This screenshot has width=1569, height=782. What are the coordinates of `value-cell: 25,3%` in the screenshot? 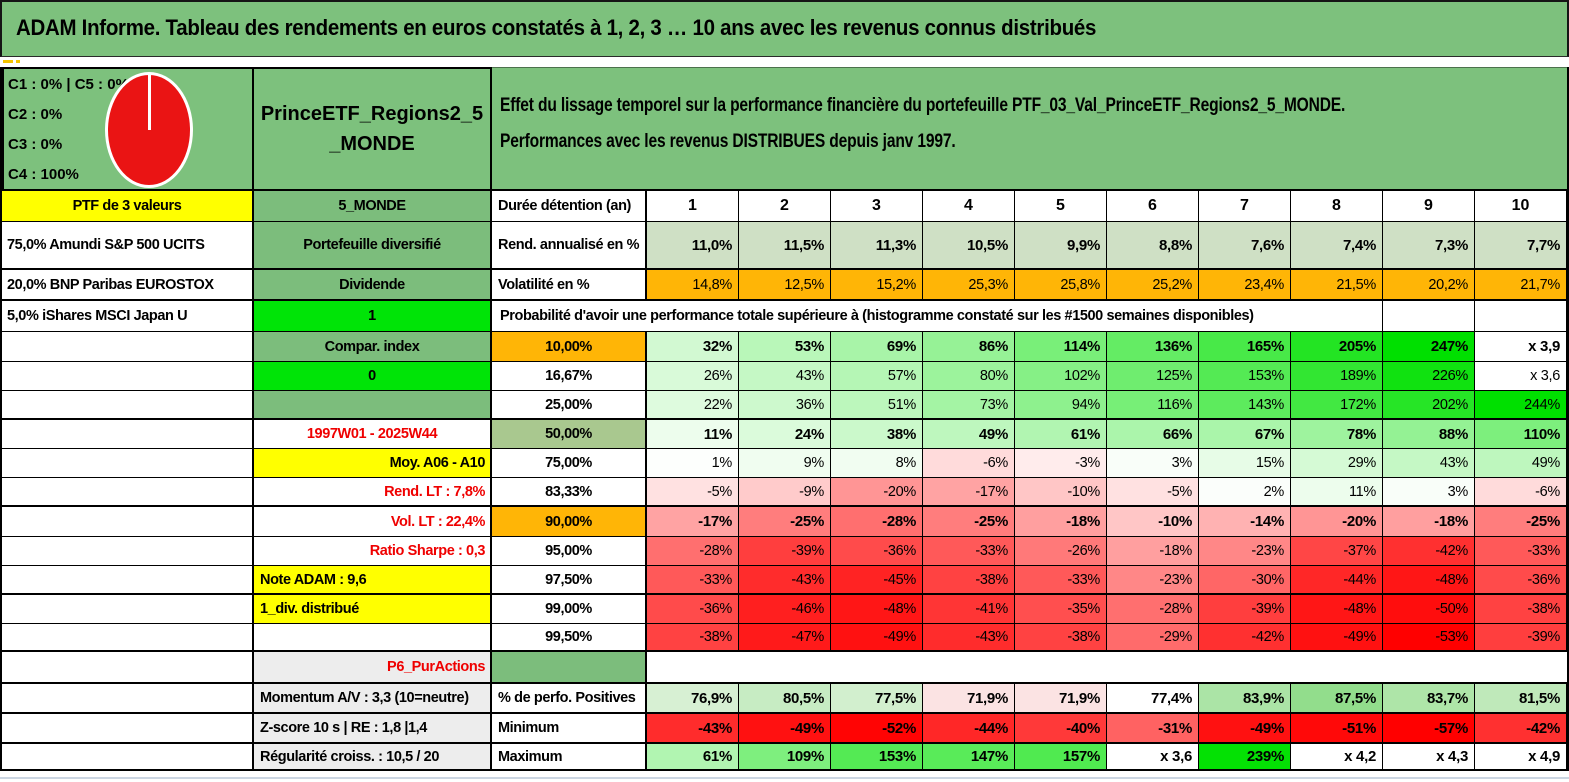 It's located at (969, 284).